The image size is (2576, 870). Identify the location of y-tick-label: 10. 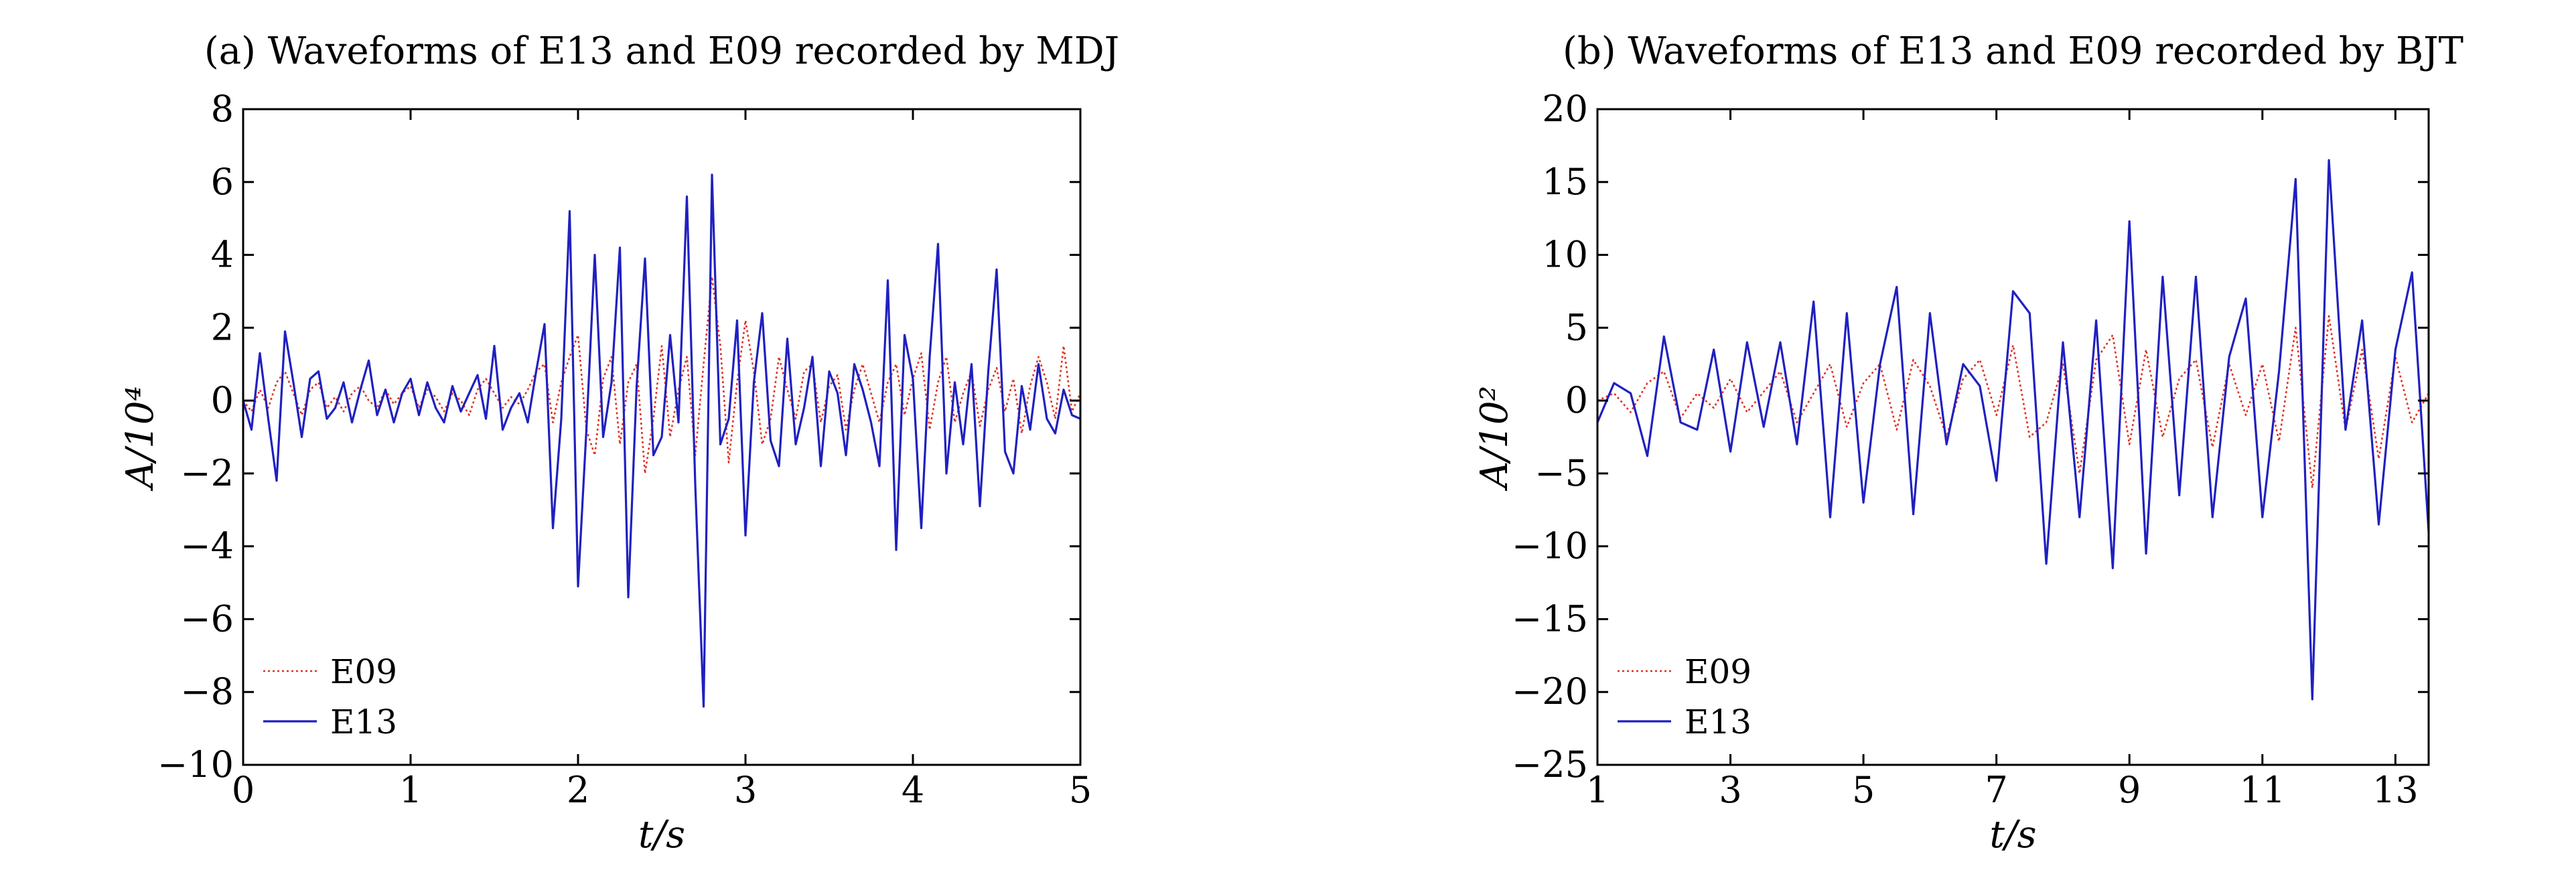
(1565, 255).